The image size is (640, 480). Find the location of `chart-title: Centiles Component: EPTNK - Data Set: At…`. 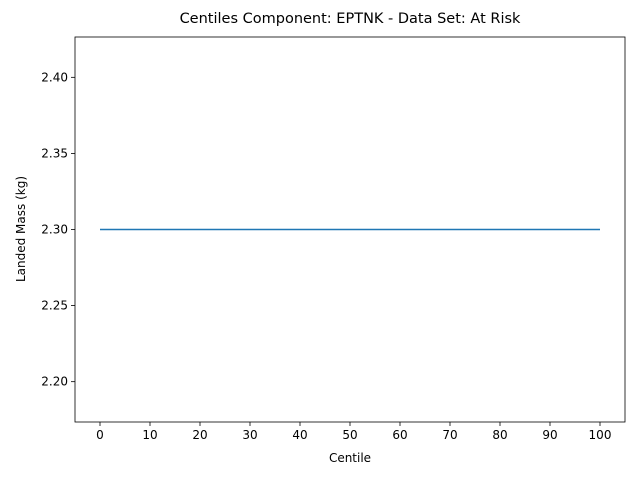

chart-title: Centiles Component: EPTNK - Data Set: At… is located at coordinates (350, 19).